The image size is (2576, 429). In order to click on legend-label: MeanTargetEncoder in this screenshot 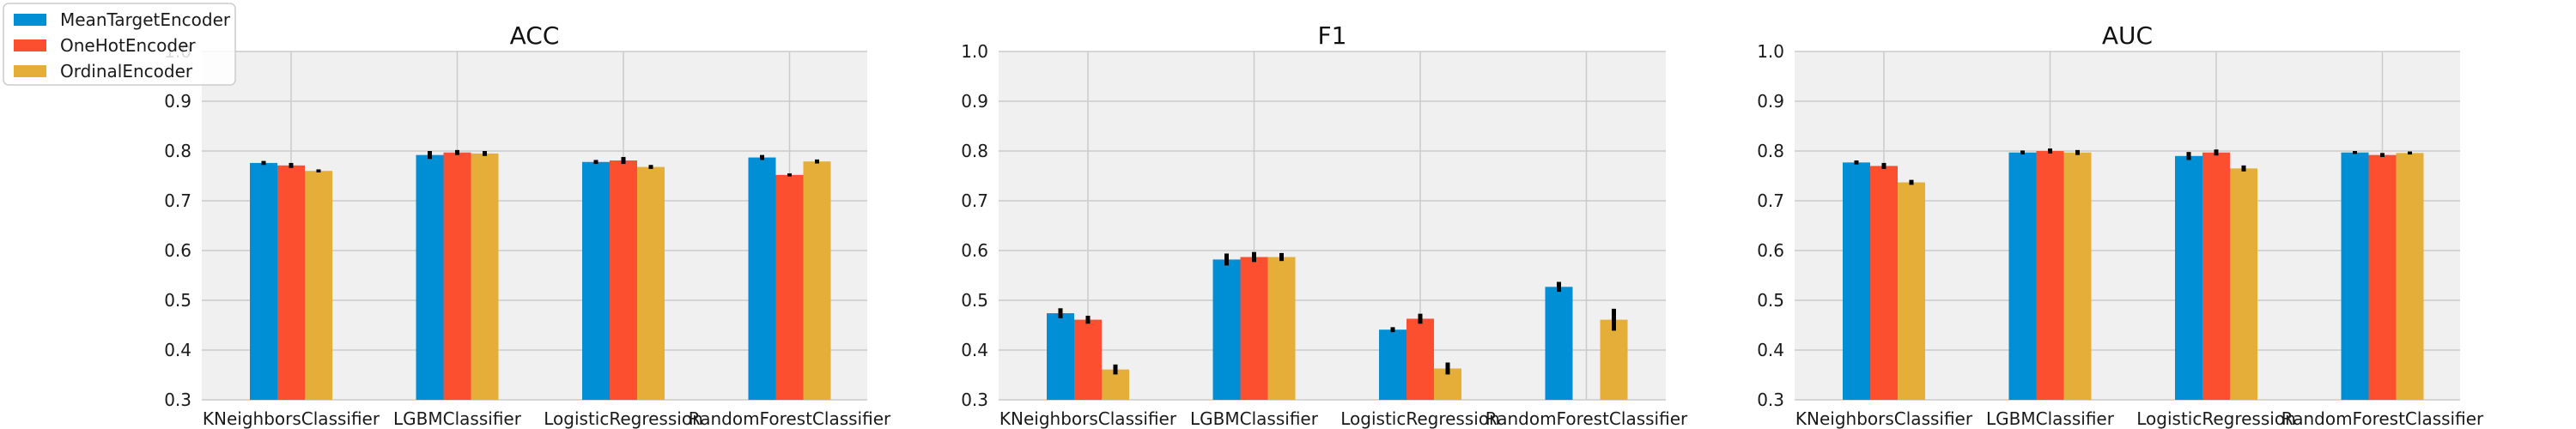, I will do `click(145, 19)`.